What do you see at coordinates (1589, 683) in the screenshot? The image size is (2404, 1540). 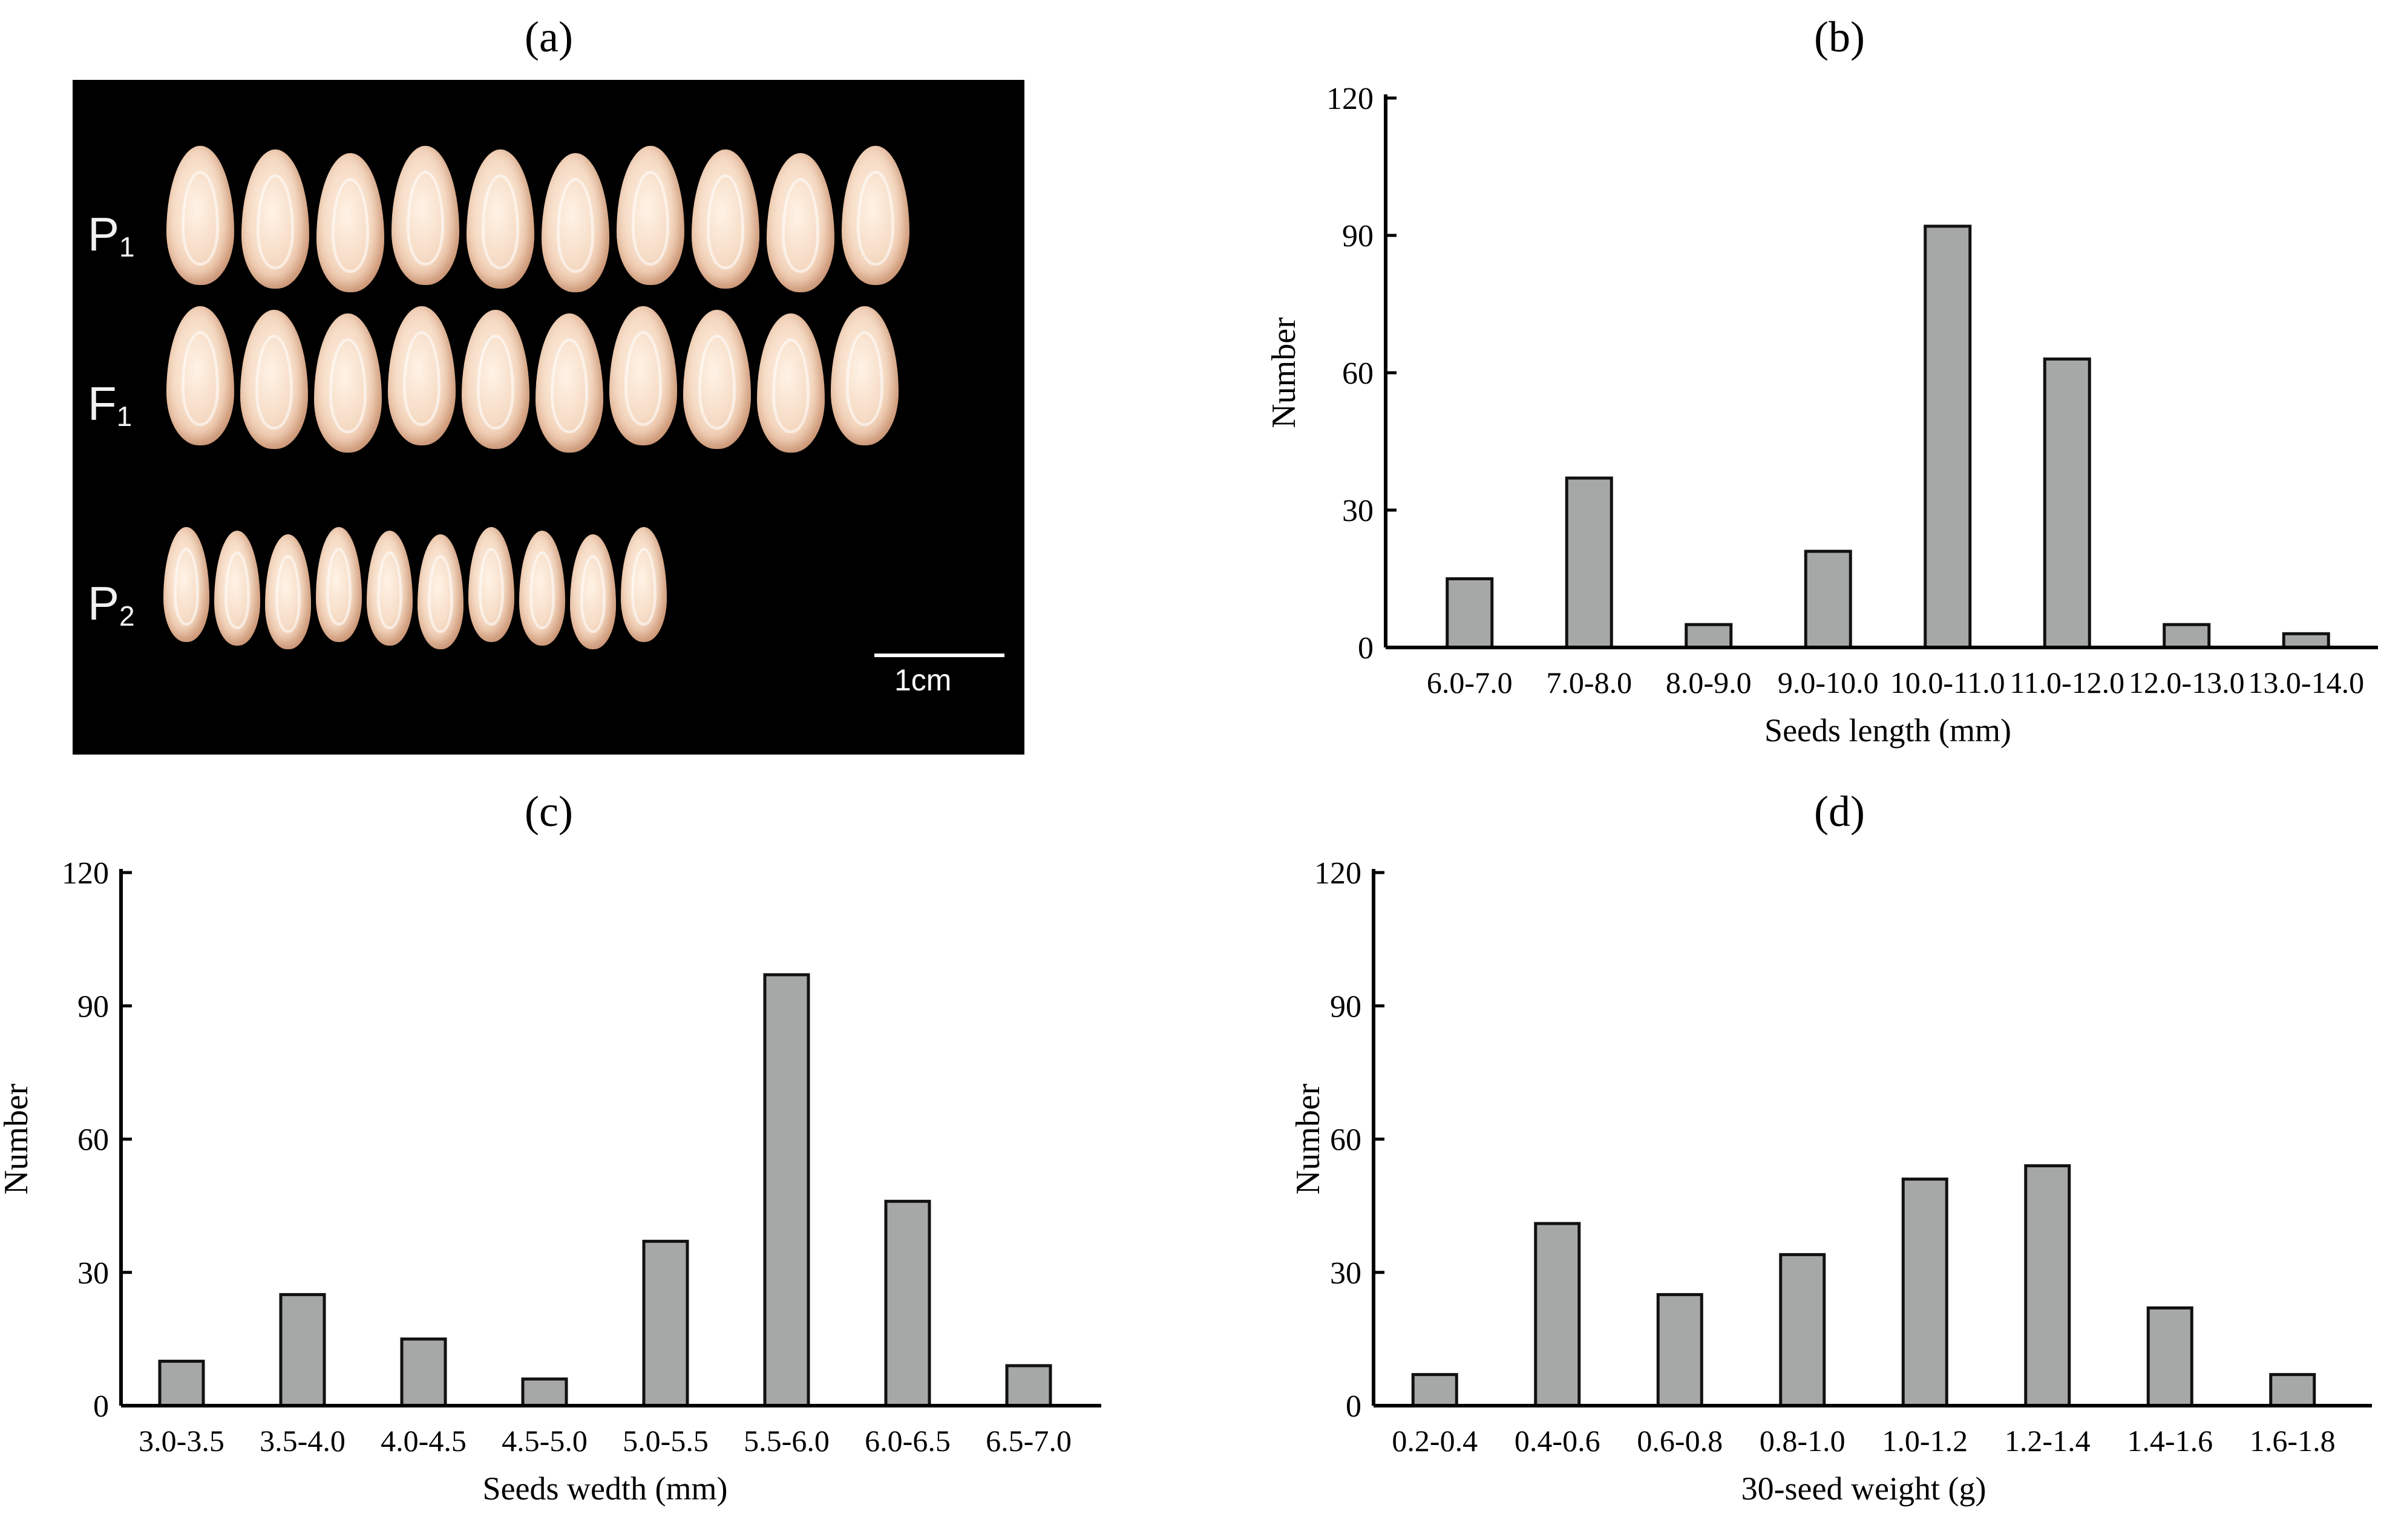 I see `x-tick-label: 7.0-8.0` at bounding box center [1589, 683].